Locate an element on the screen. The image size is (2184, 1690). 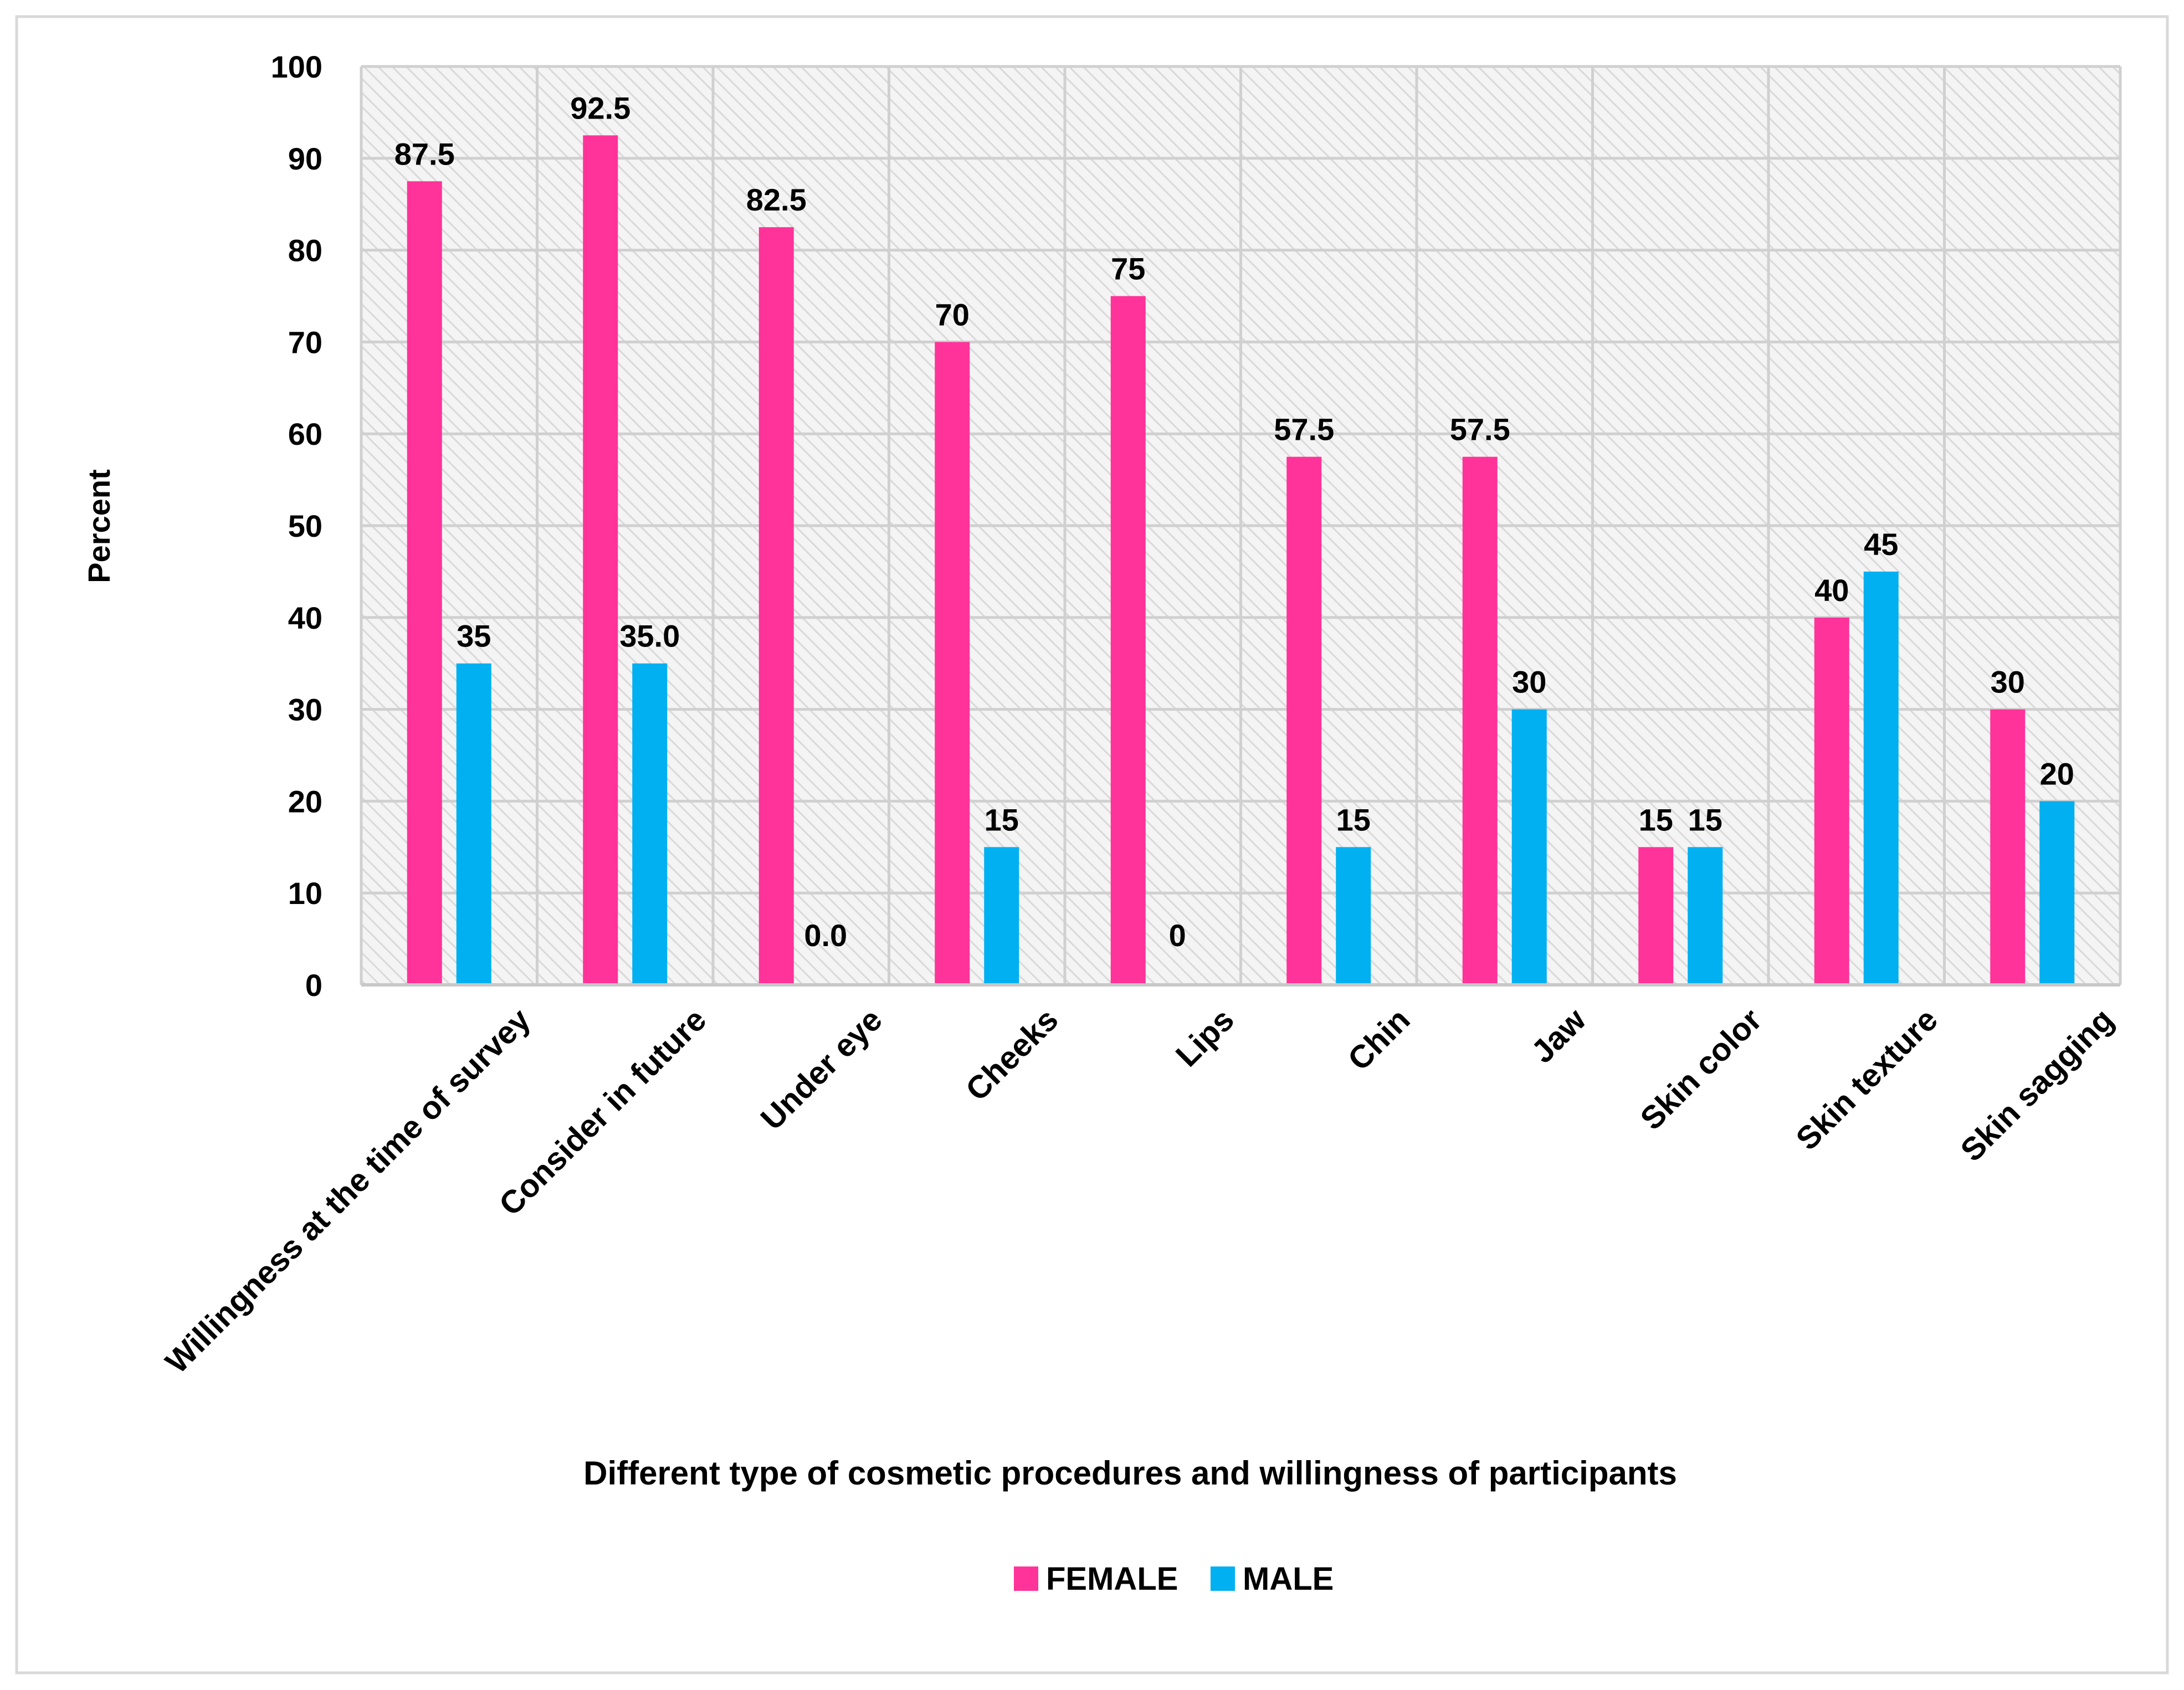
legend-label-female: FEMALE is located at coordinates (1112, 1579).